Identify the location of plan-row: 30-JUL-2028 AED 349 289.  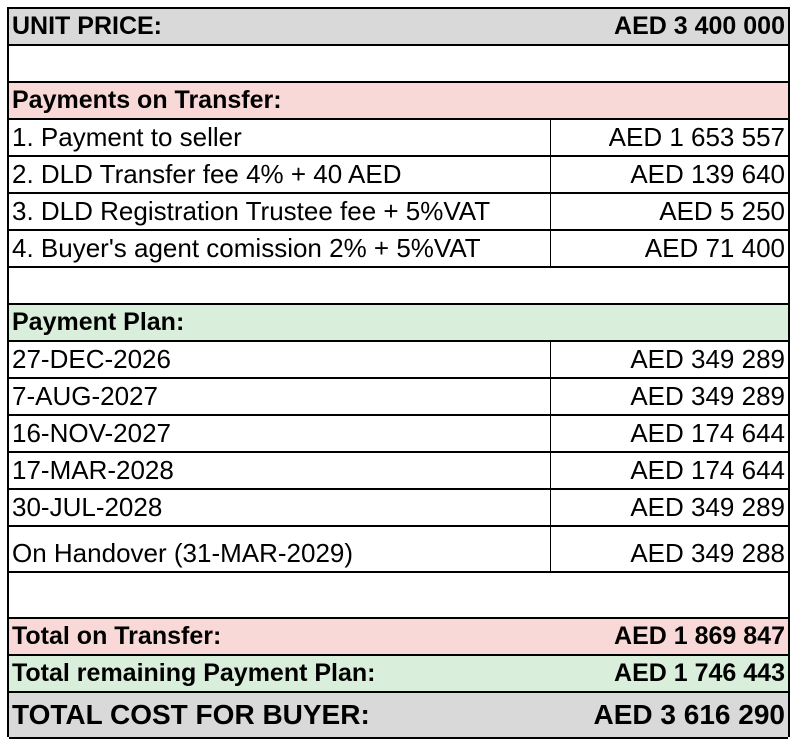
(398, 508).